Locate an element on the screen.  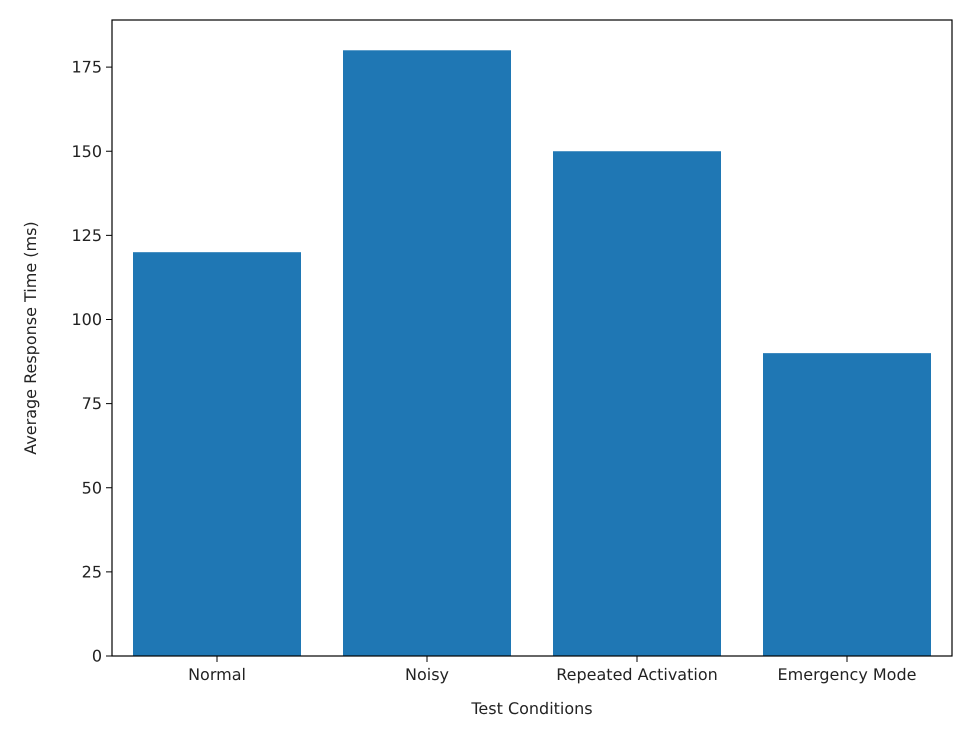
x-tick-label: Noisy is located at coordinates (427, 674).